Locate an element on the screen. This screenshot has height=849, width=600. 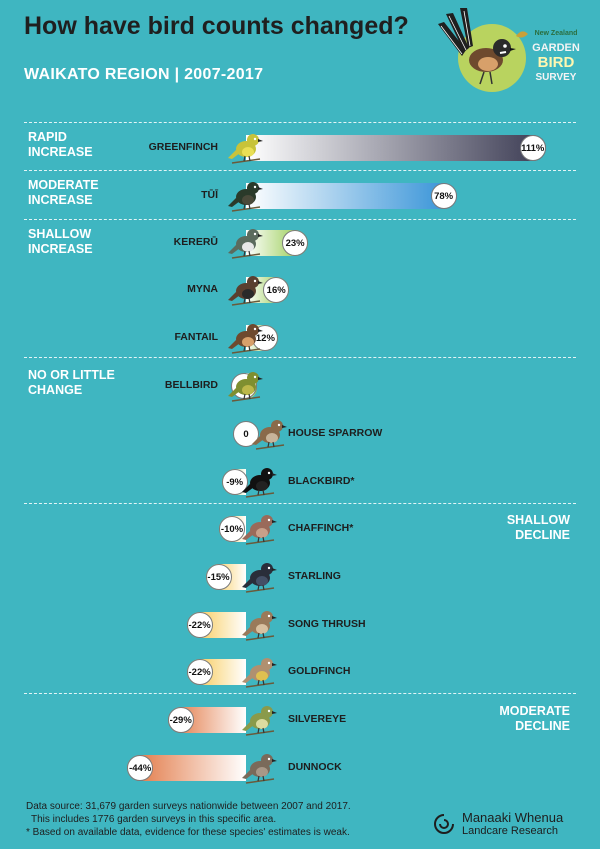
bird-chaffinch-icon is located at coordinates (260, 527).